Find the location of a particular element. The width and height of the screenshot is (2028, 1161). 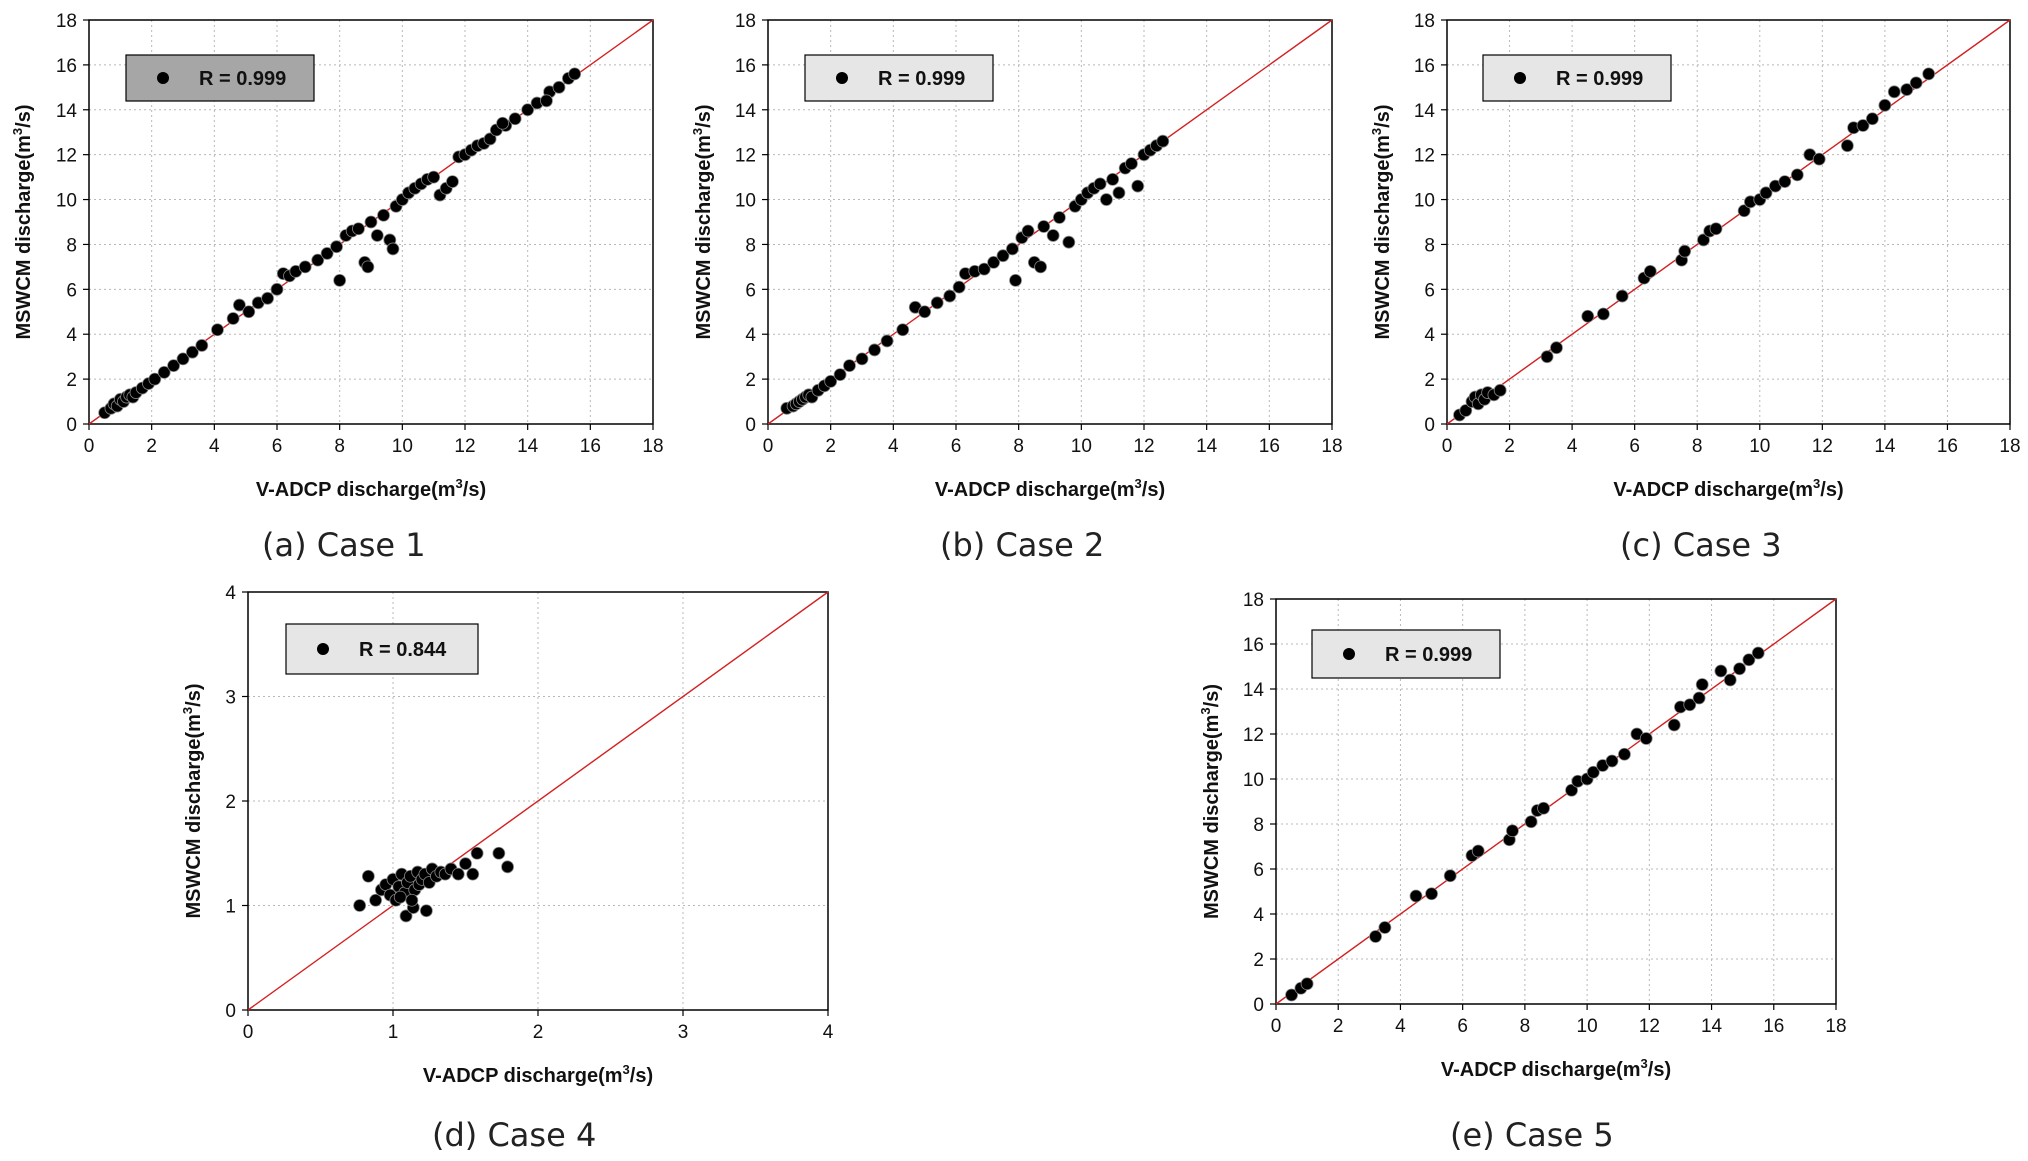

legend: R = 0.844 is located at coordinates (382, 649).